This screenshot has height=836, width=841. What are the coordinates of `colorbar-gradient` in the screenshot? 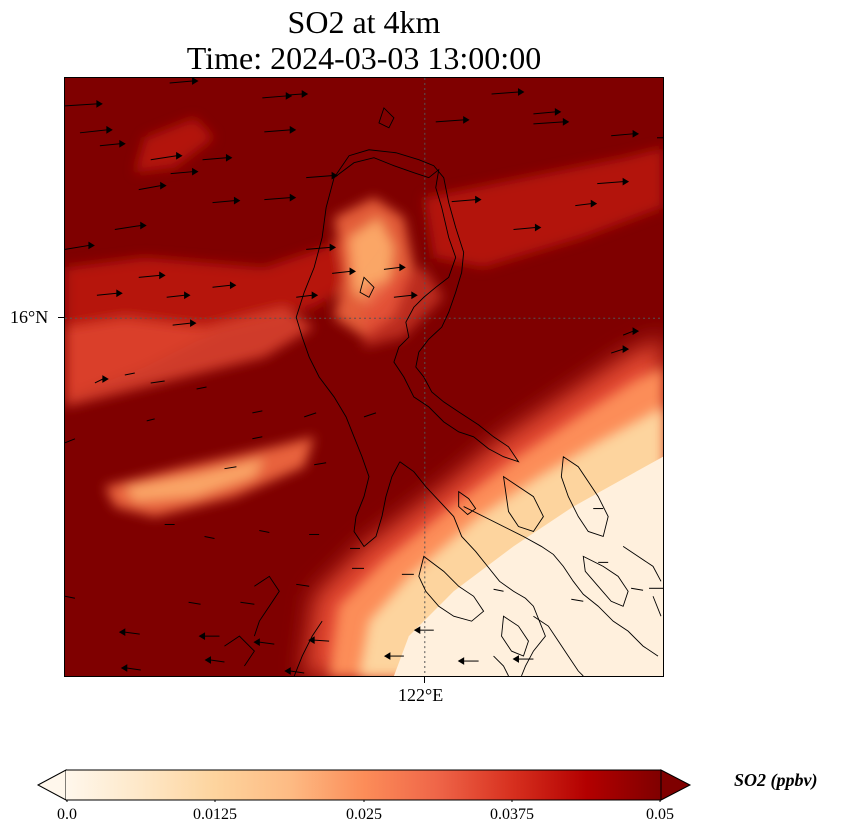 It's located at (363, 785).